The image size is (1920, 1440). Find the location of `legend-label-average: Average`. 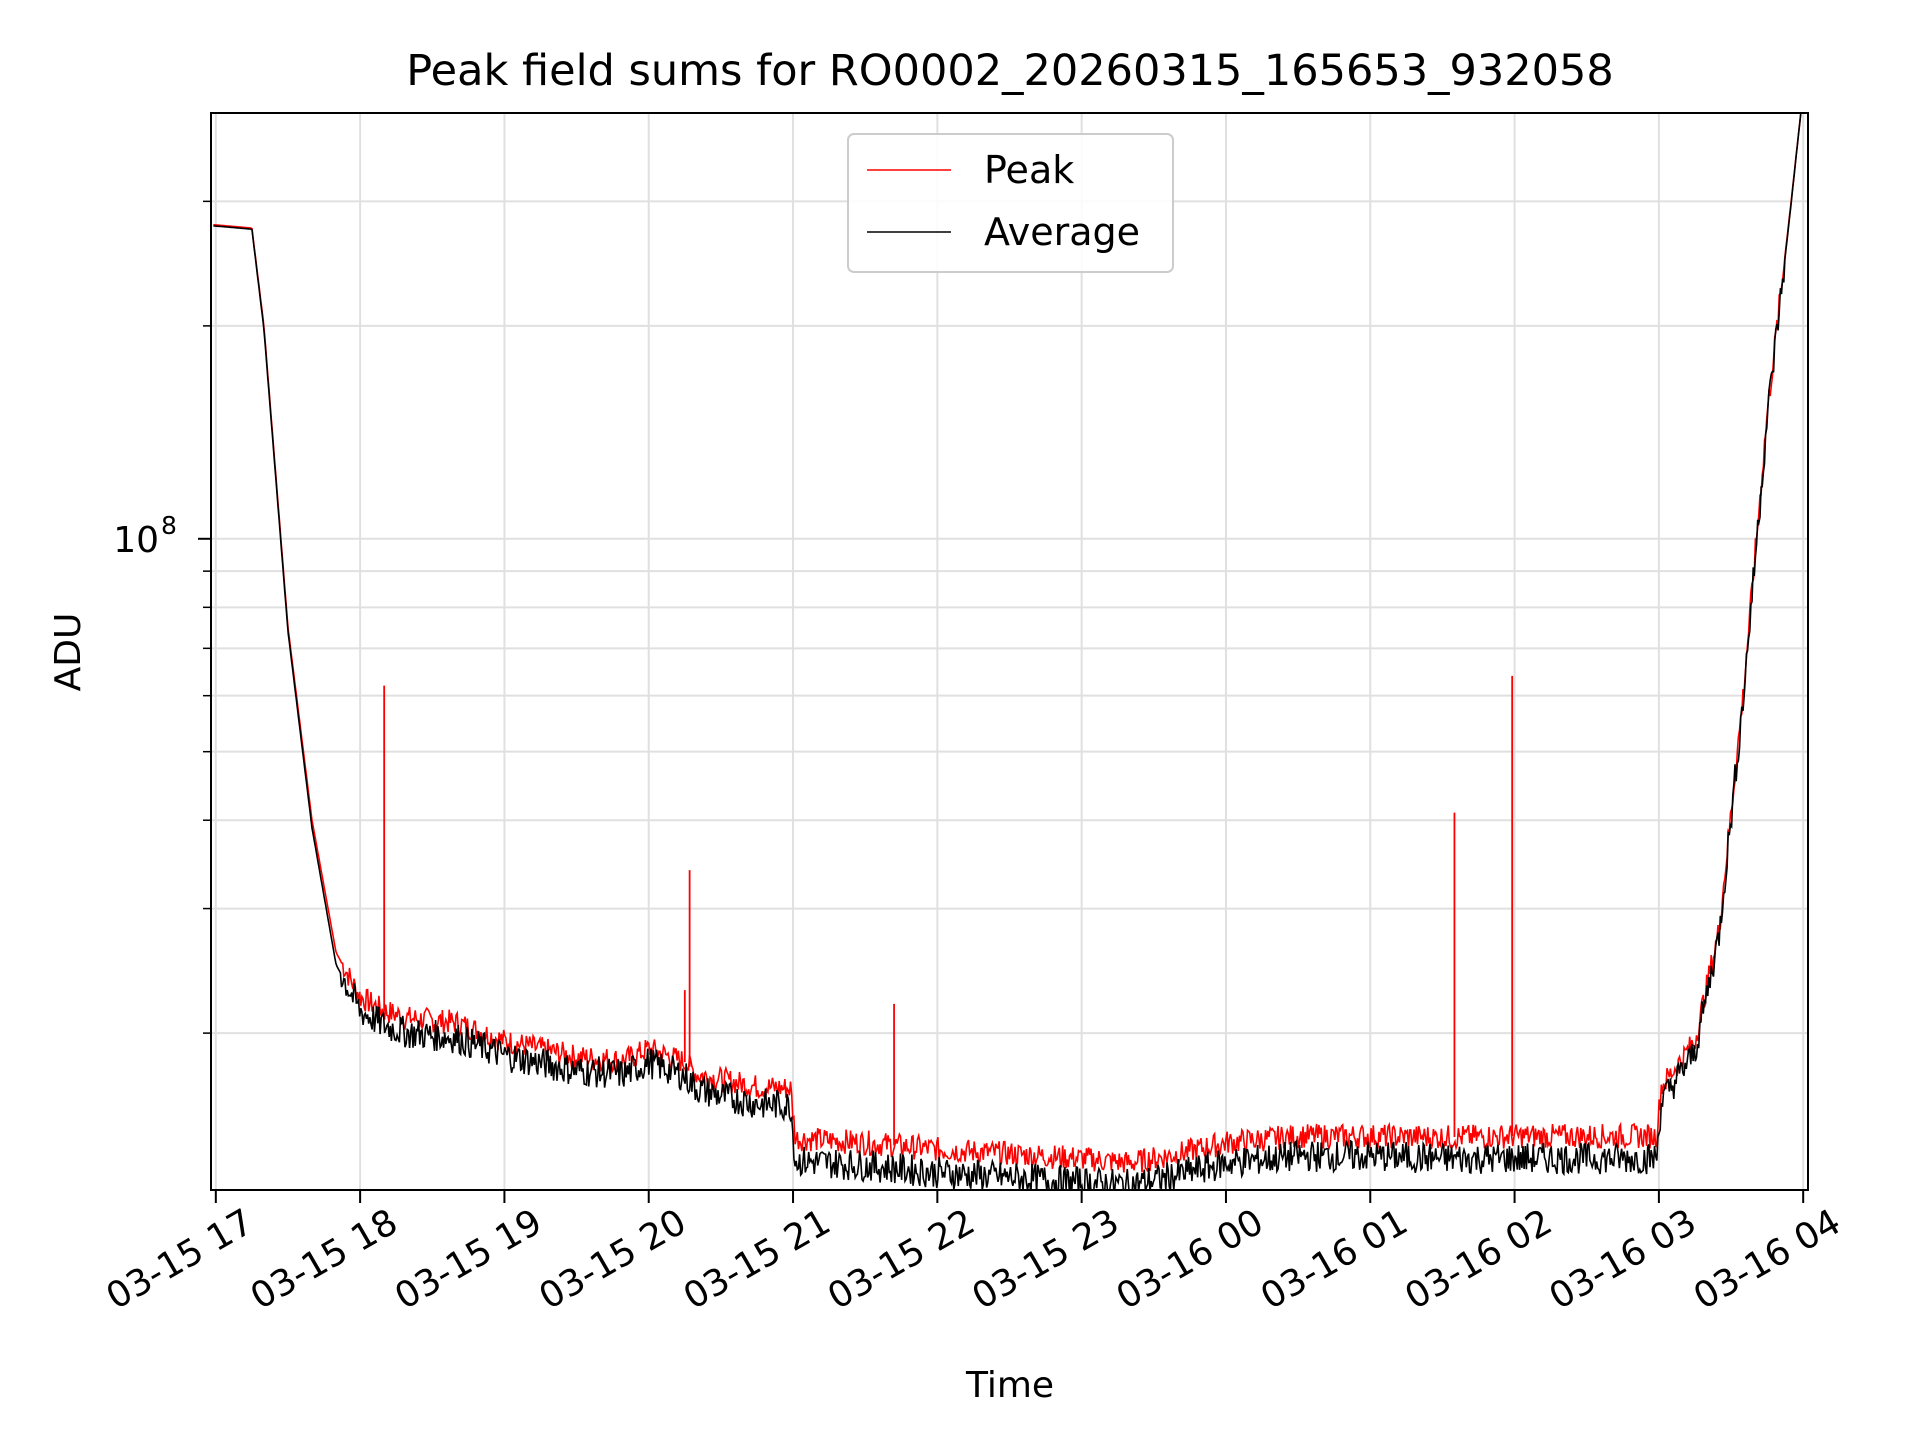

legend-label-average: Average is located at coordinates (1062, 232).